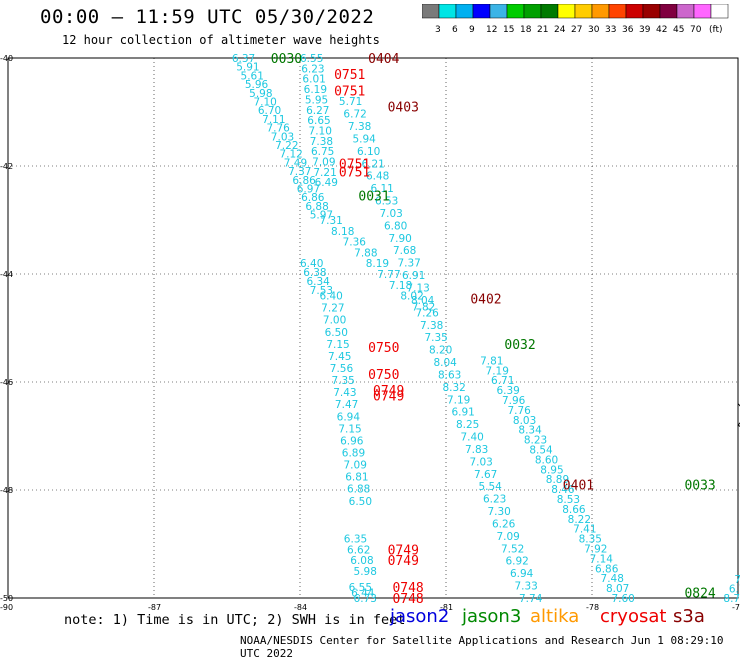 This screenshot has width=740, height=660. Describe the element at coordinates (6, 607) in the screenshot. I see `lon-label: -90` at that location.